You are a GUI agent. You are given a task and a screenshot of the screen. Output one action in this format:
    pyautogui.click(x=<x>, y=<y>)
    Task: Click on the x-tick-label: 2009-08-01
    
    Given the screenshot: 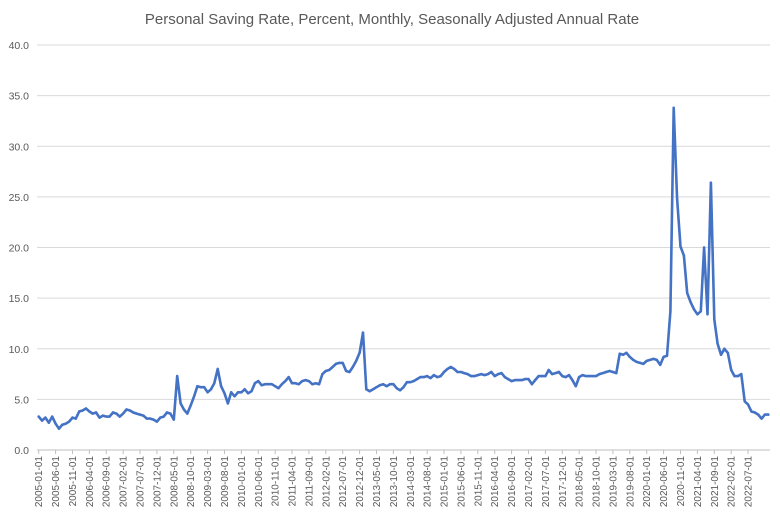 What is the action you would take?
    pyautogui.click(x=225, y=482)
    